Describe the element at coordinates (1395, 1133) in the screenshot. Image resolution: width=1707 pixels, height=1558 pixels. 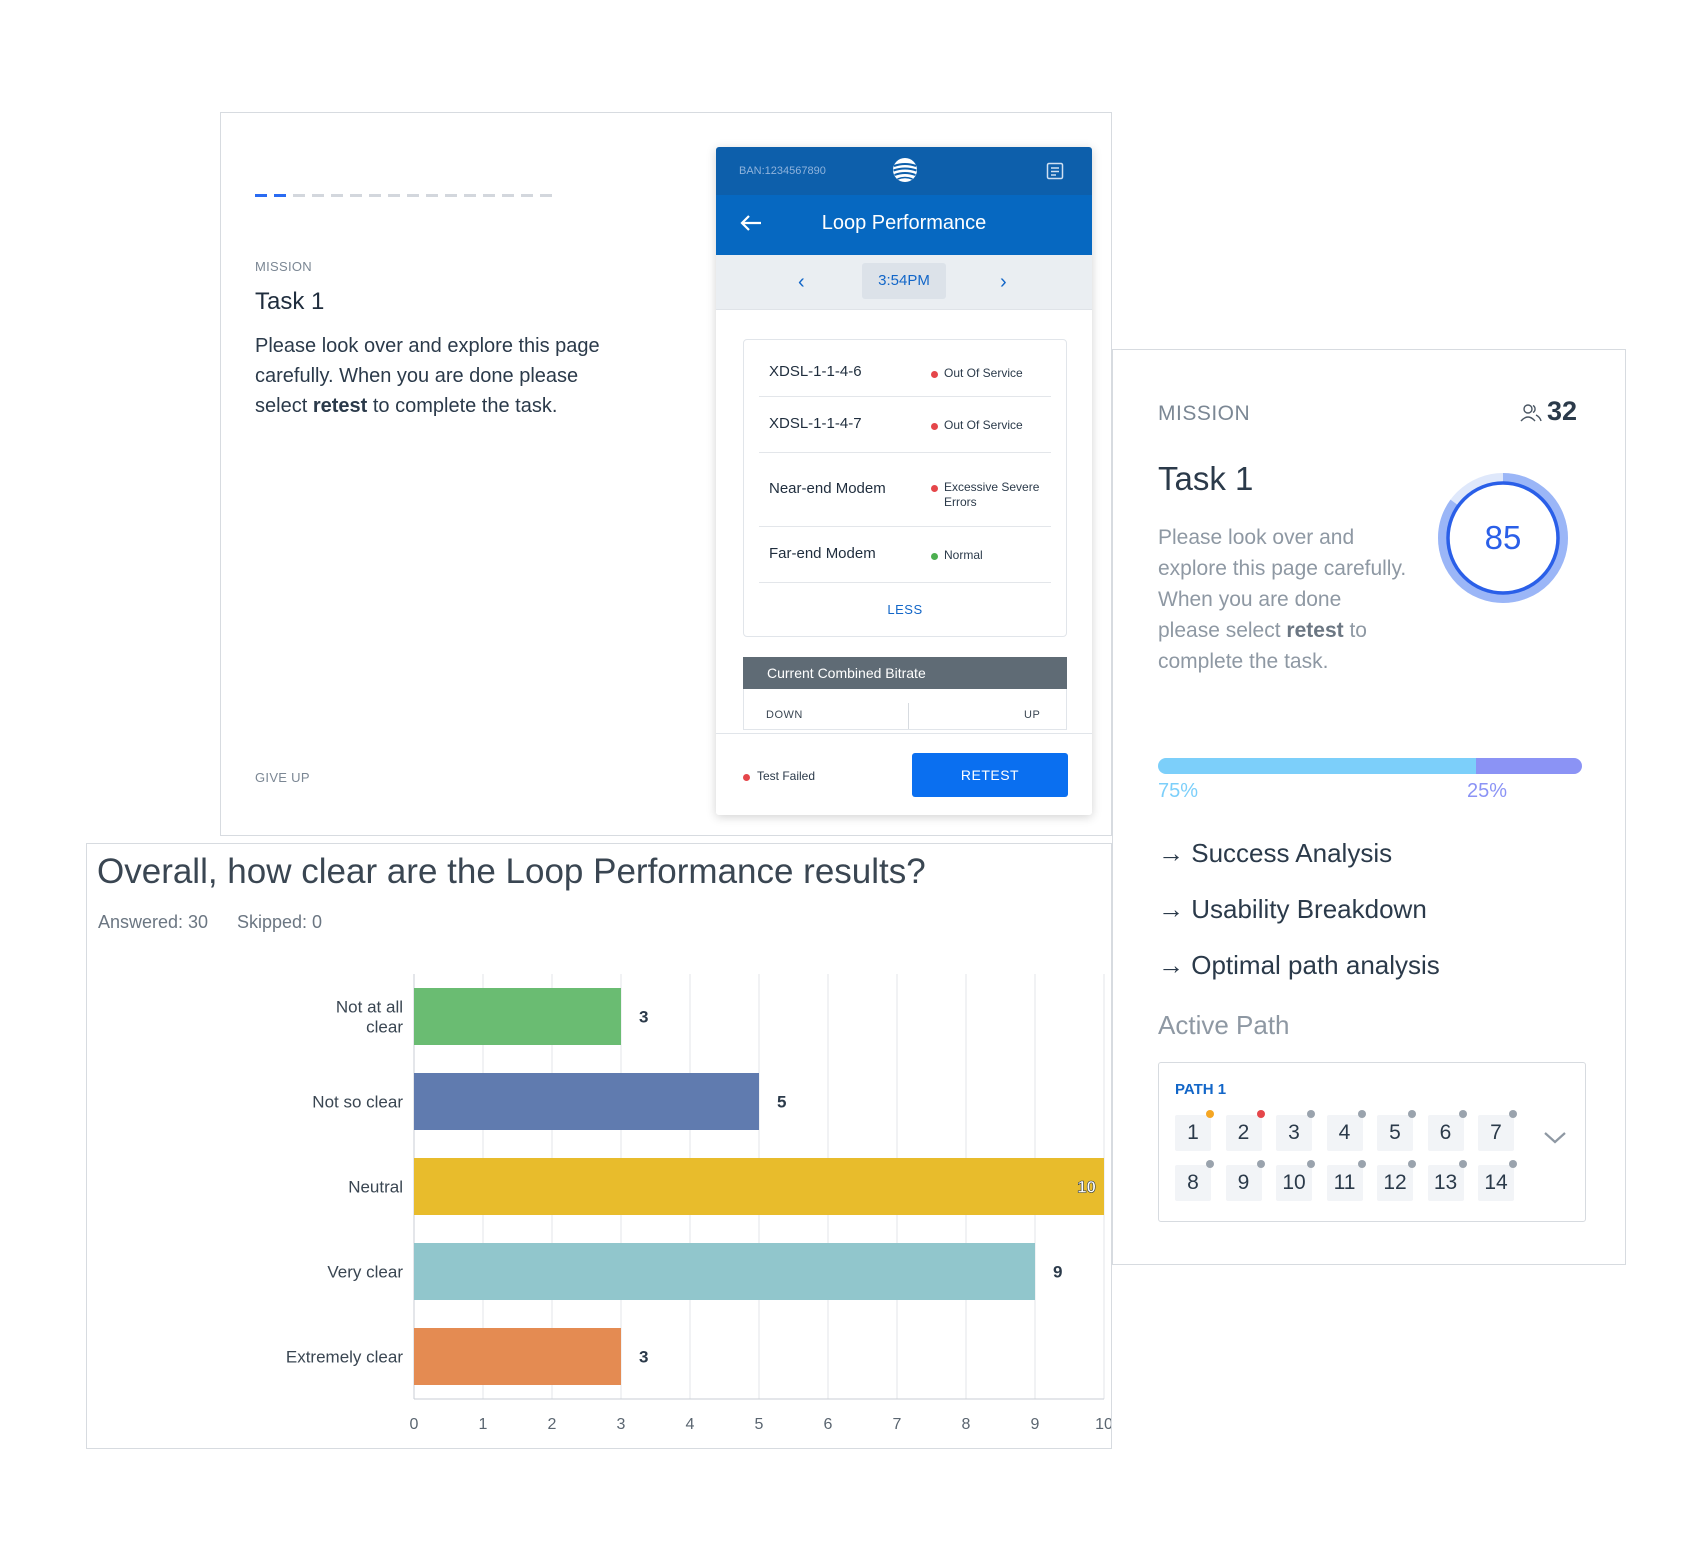
I see `path-step: 5` at that location.